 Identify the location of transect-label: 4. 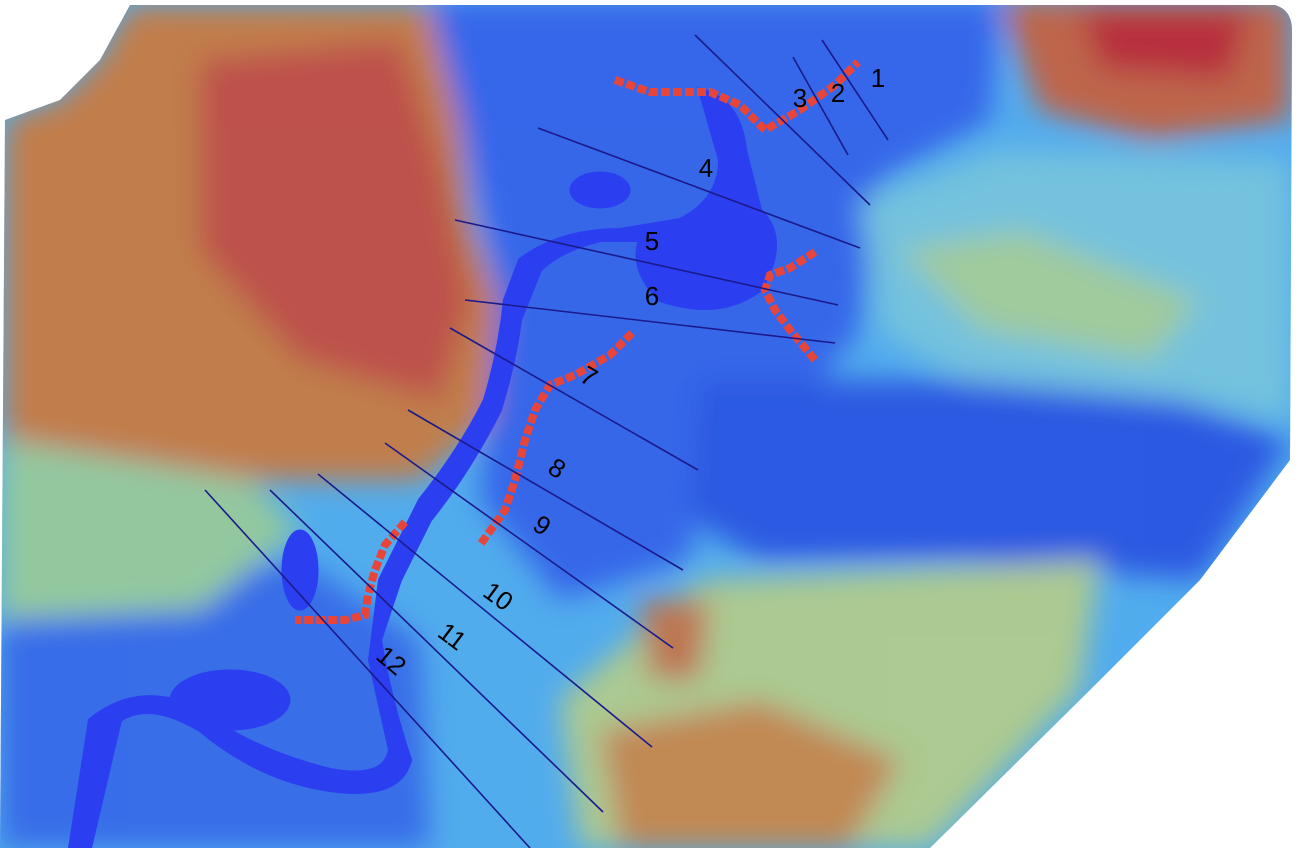
(706, 168).